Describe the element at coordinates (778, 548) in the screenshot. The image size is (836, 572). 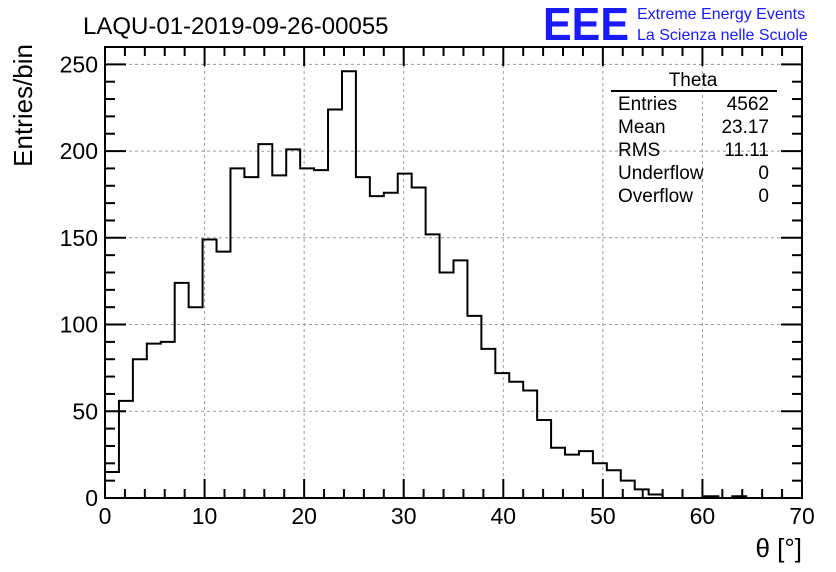
I see `x-axis-title: θ [°]` at that location.